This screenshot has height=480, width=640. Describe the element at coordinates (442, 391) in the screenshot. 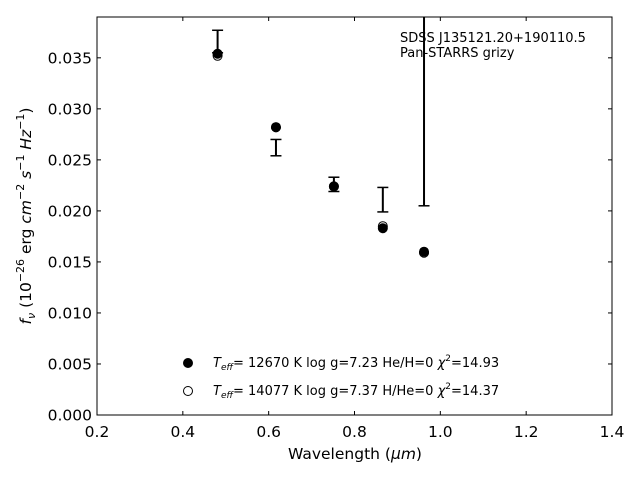

I see `legend-2-chi: χ` at that location.